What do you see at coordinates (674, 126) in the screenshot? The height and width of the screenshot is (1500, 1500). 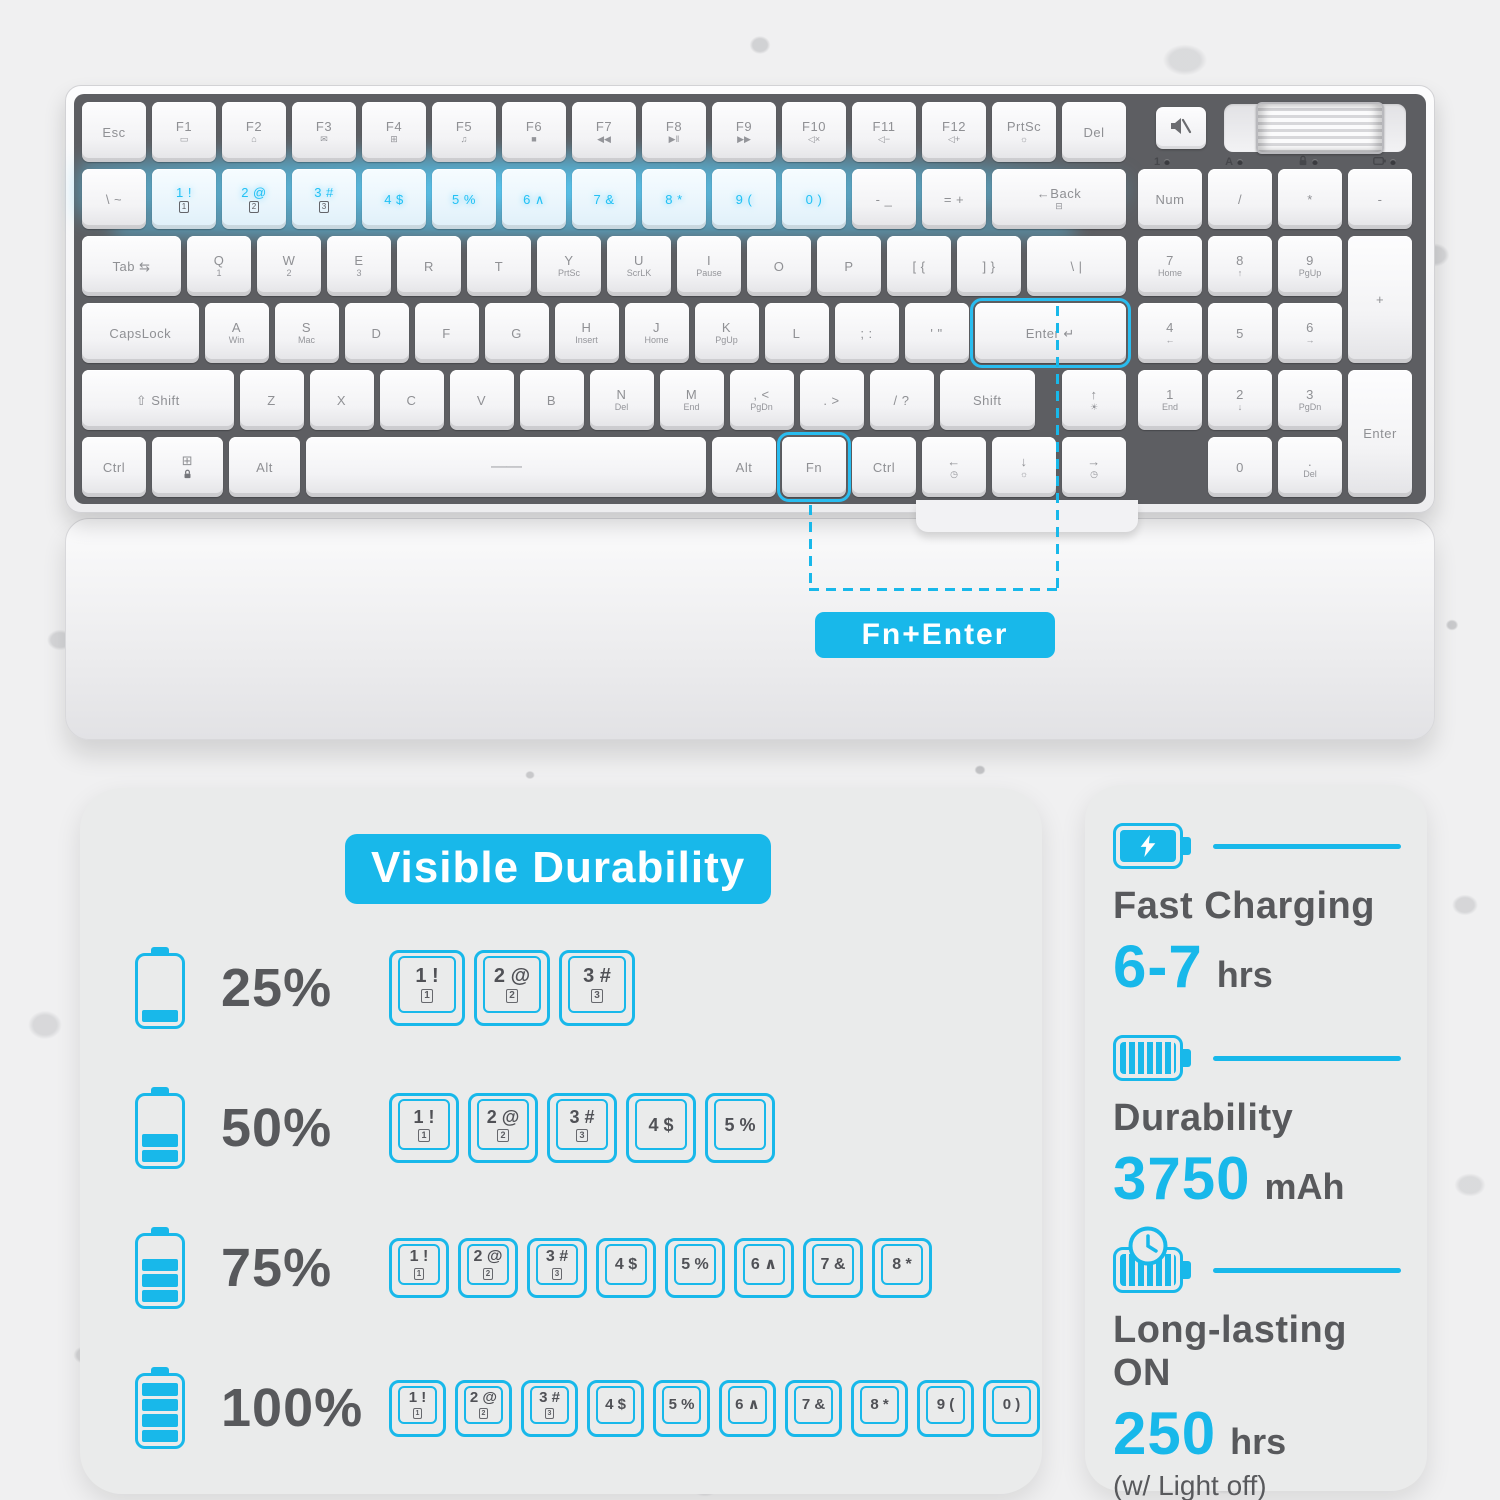 I see `key-label: F8` at bounding box center [674, 126].